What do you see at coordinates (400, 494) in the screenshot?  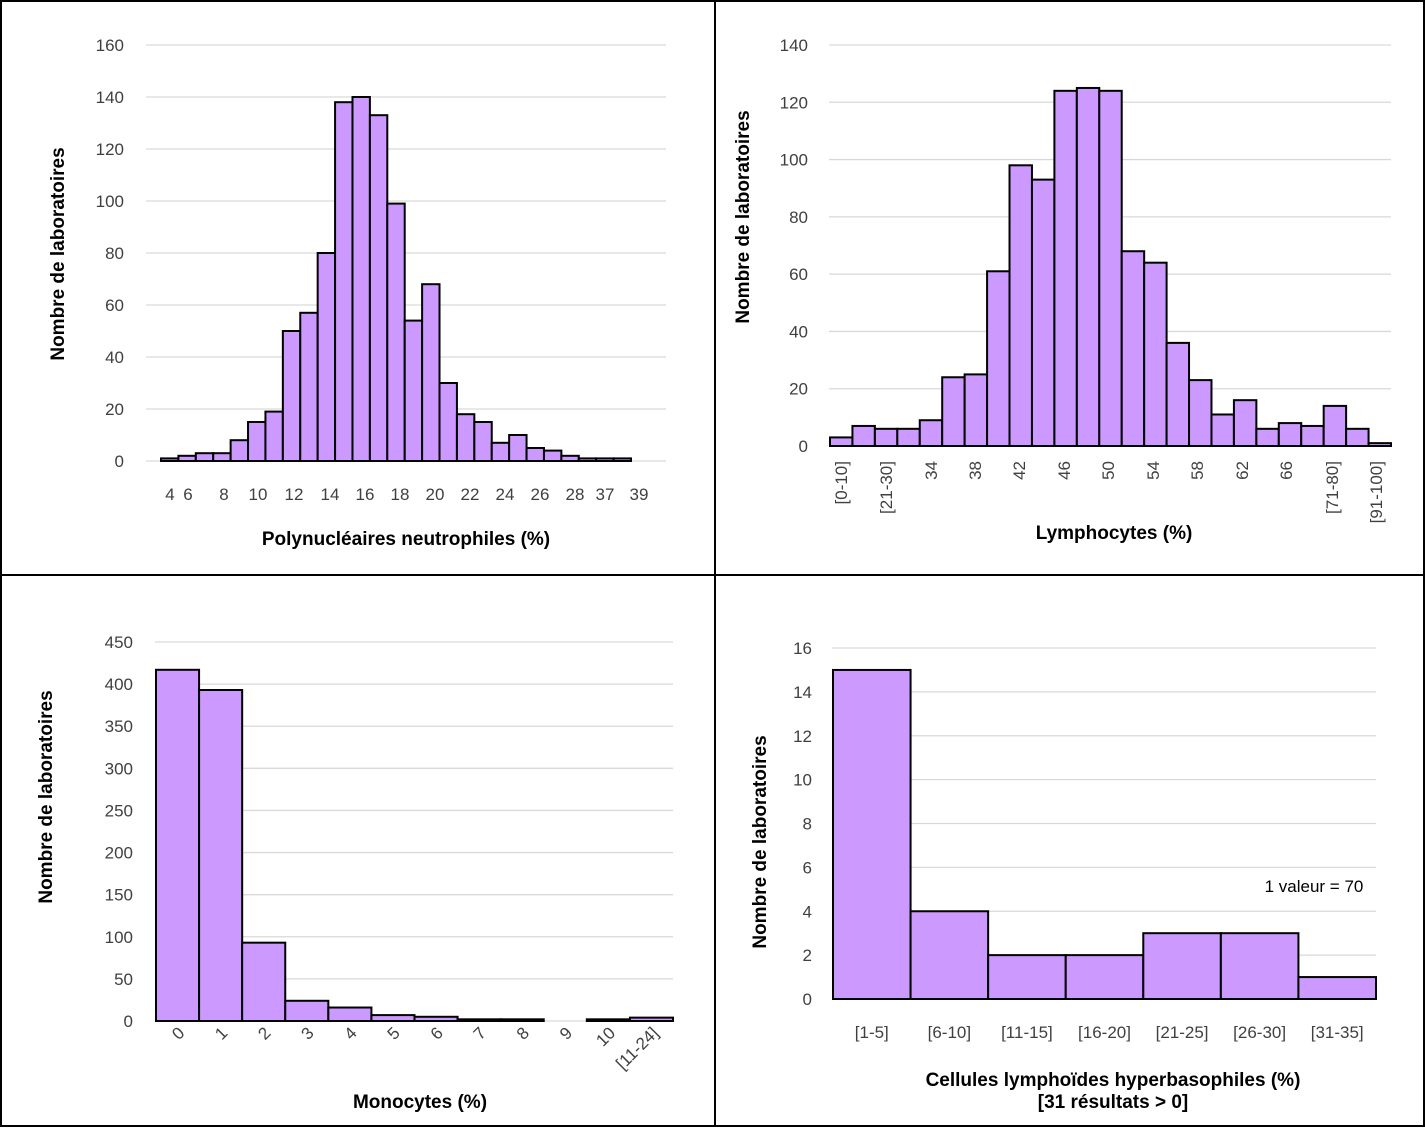 I see `x-tick-label: 18` at bounding box center [400, 494].